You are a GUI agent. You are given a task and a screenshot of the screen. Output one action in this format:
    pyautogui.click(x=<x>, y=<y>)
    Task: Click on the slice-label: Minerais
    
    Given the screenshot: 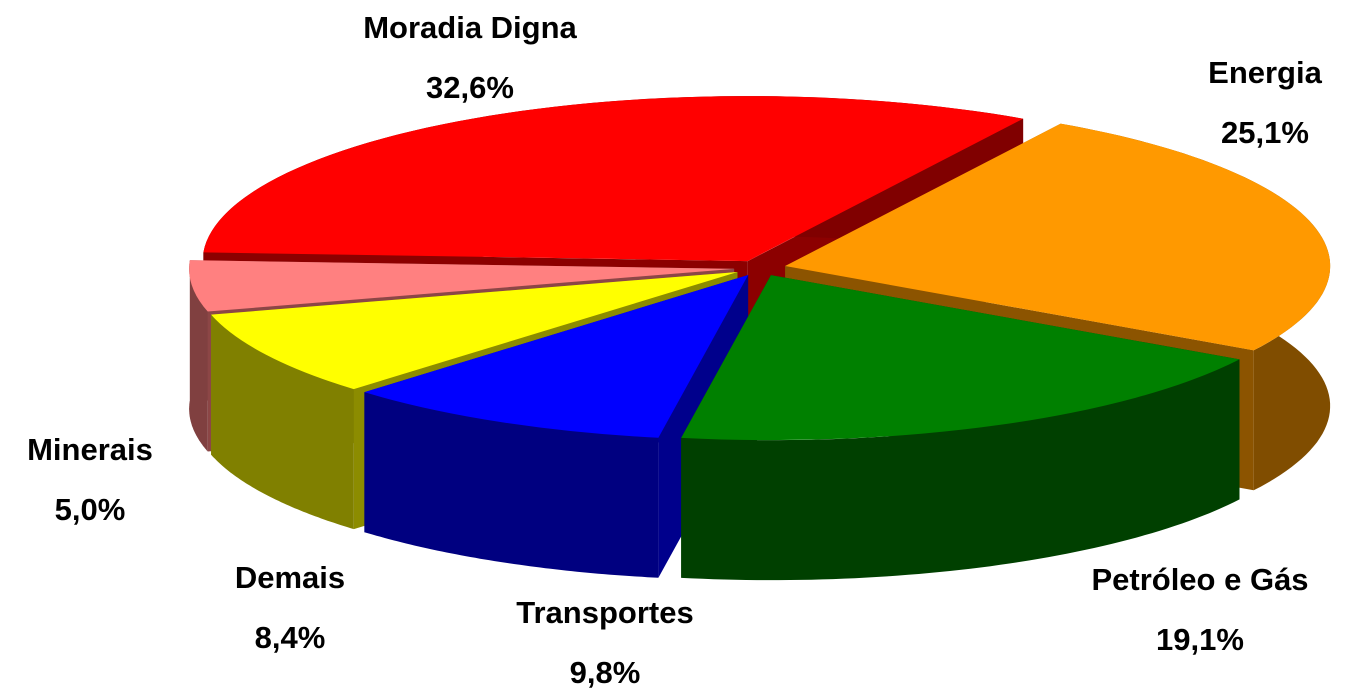 What is the action you would take?
    pyautogui.click(x=90, y=449)
    